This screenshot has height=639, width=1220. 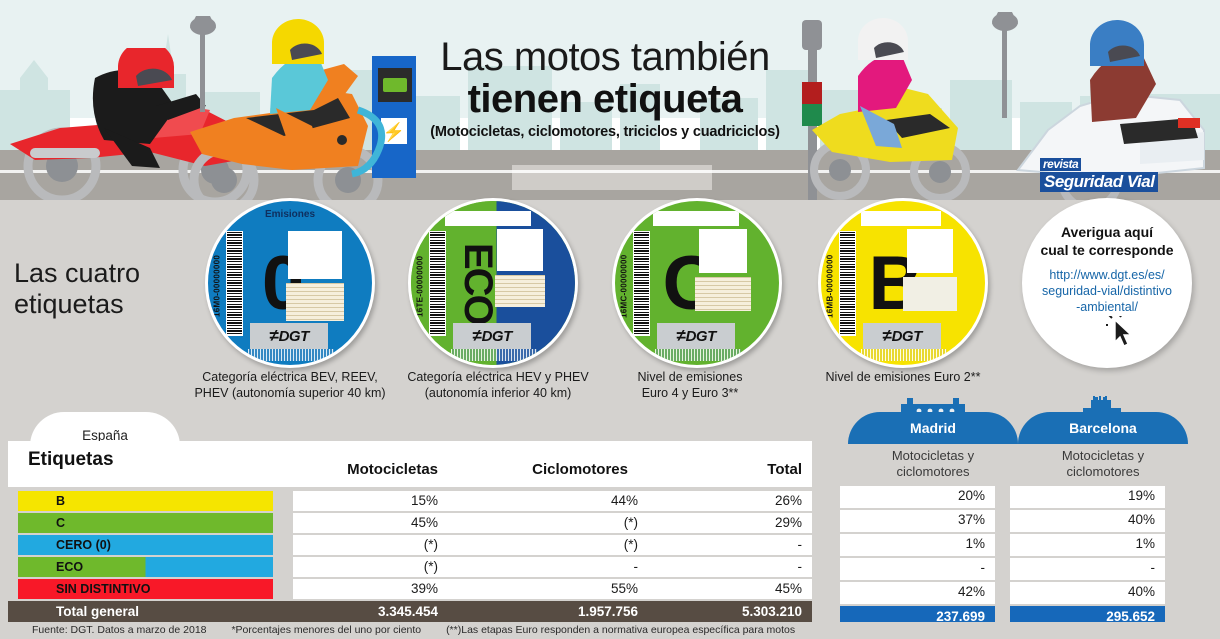 I want to click on city-header-barcelona: Barcelona, so click(x=1103, y=420).